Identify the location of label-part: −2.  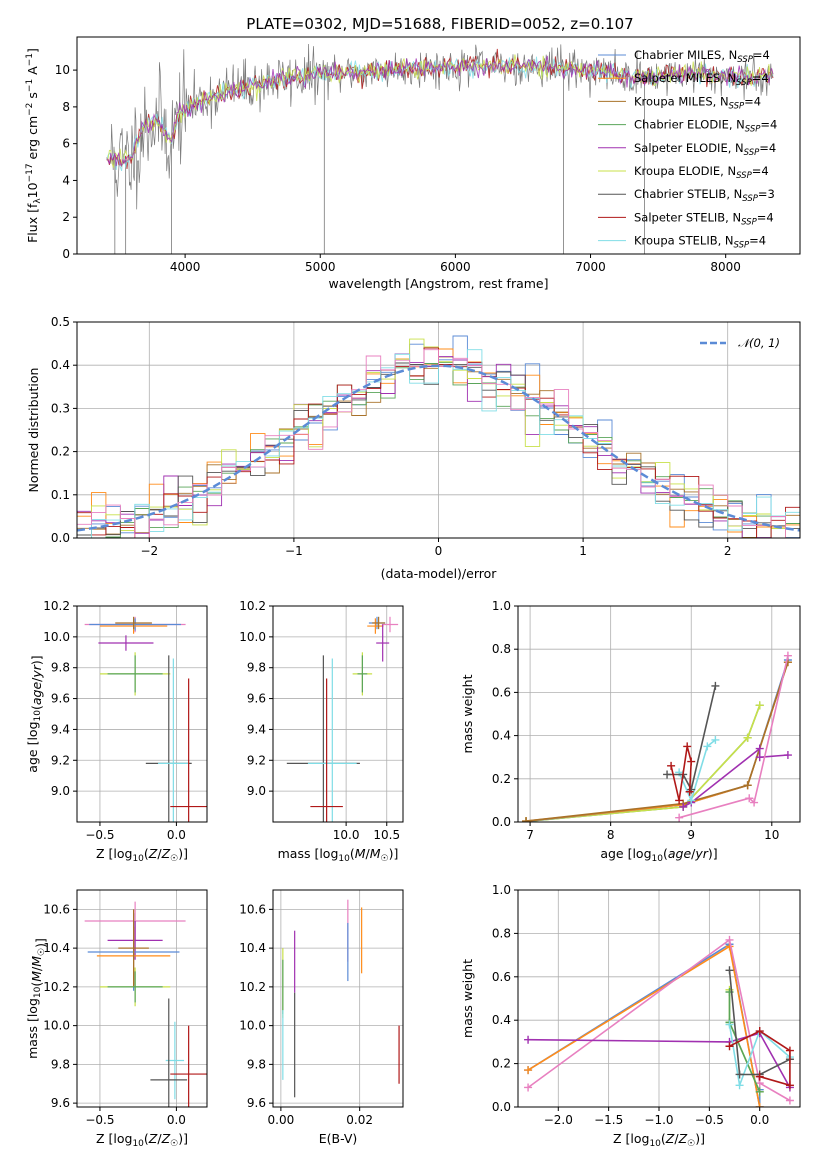
(30, 109).